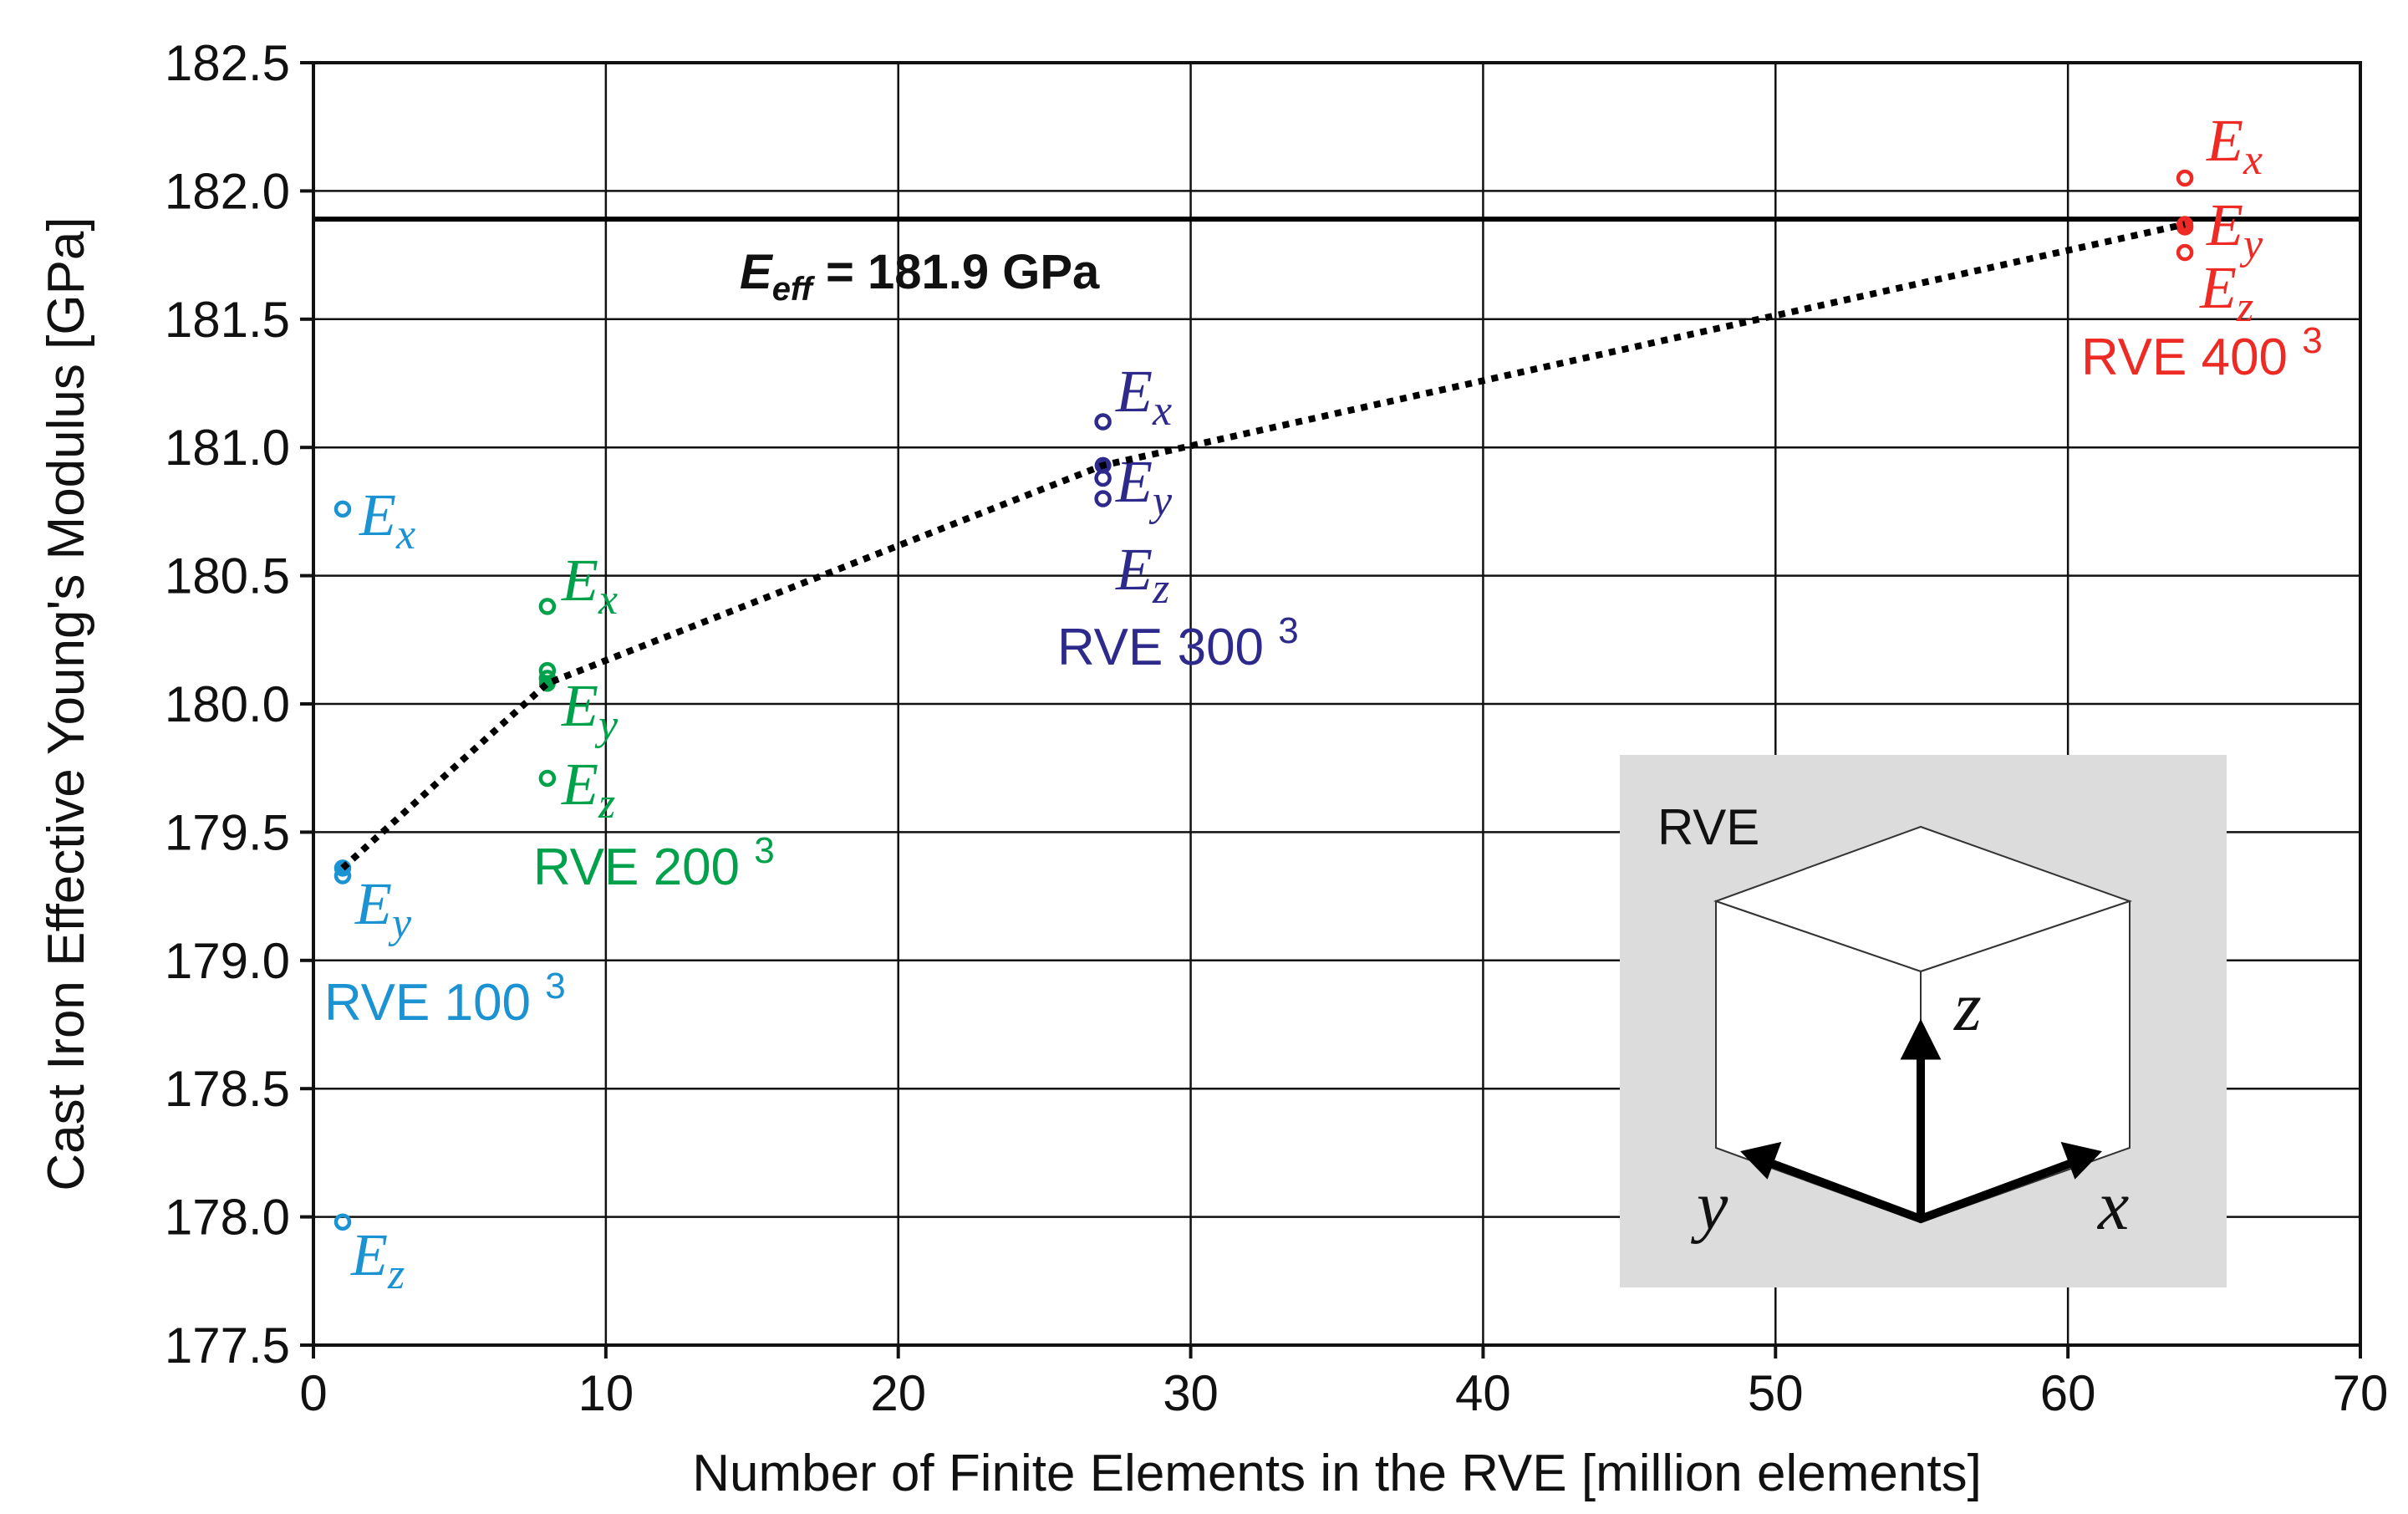 This screenshot has height=1514, width=2408. I want to click on label-Ex-3: Ex, so click(1143, 396).